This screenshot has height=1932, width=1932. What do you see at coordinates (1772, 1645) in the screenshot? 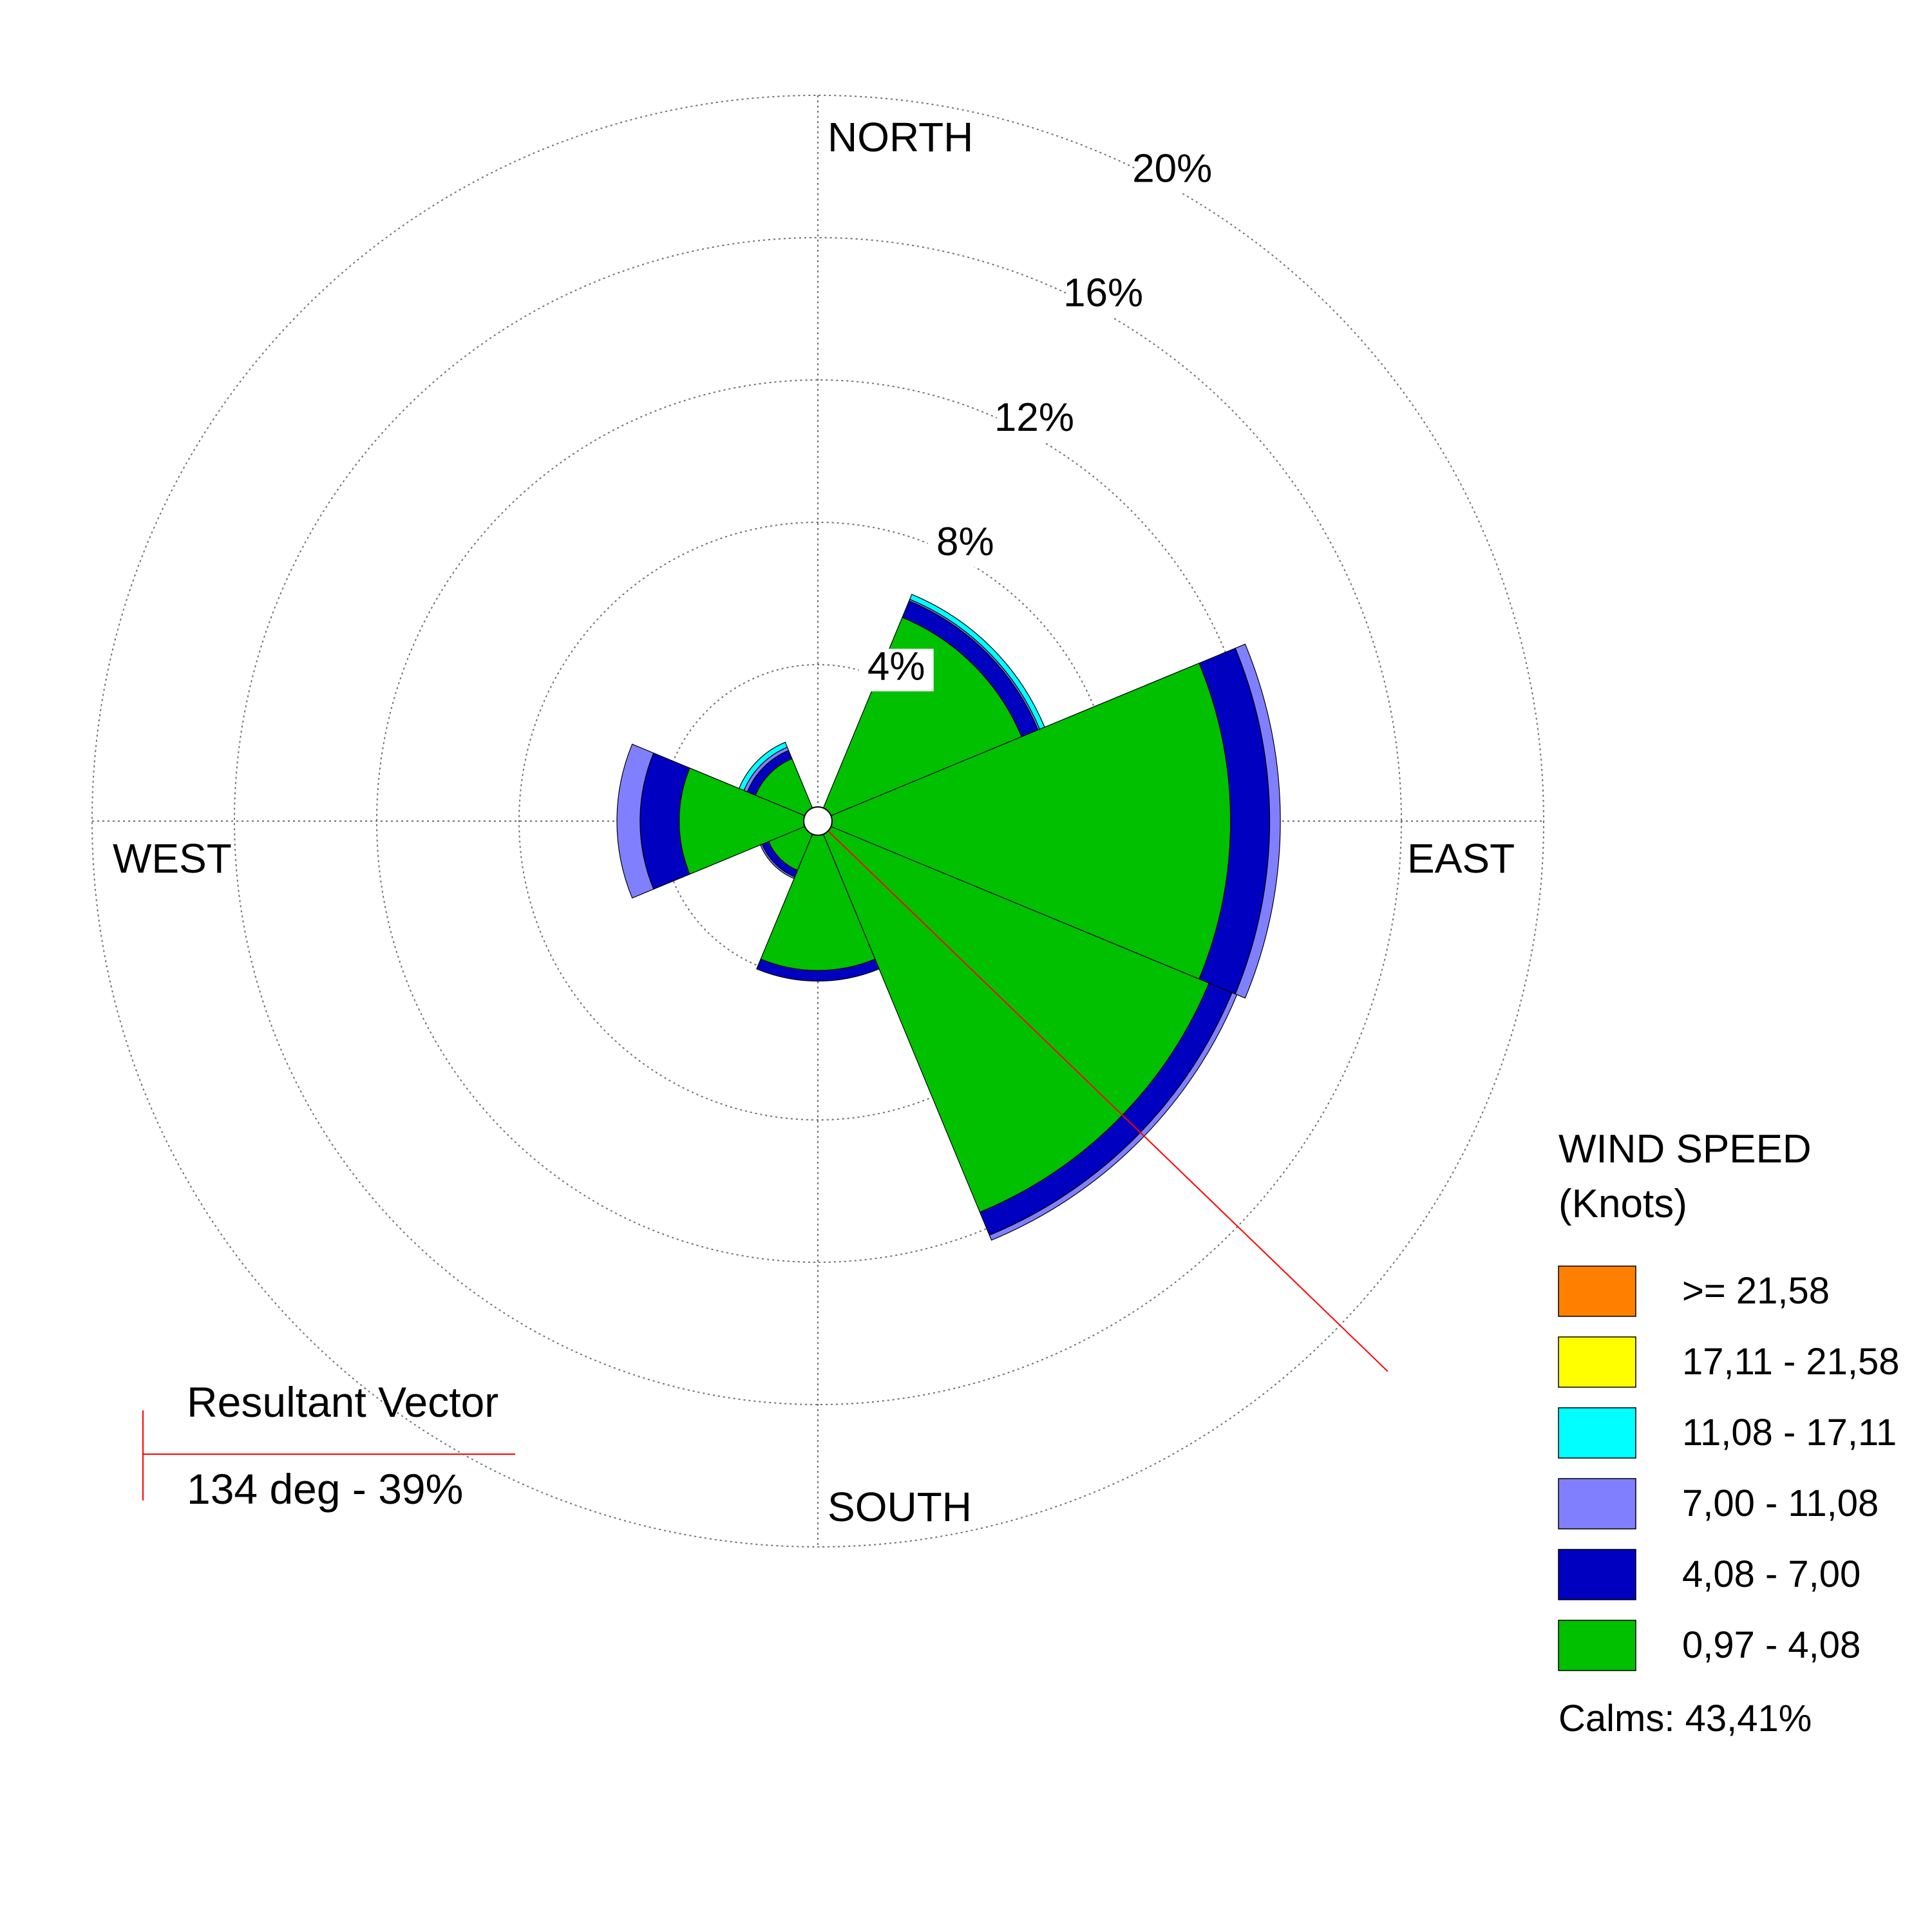
I see `legend-label-5: 0,97 - 4,08` at bounding box center [1772, 1645].